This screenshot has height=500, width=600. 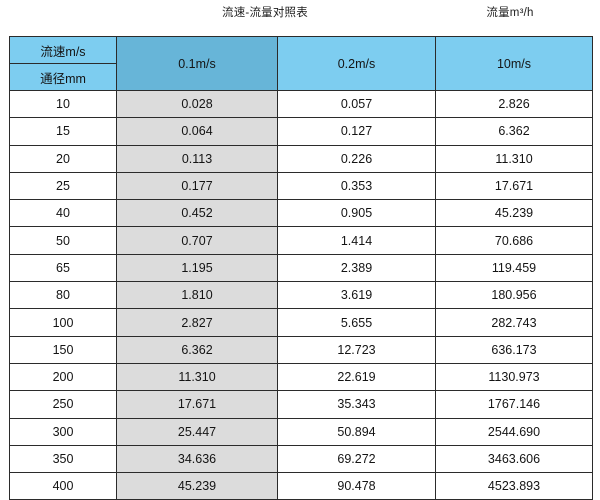 What do you see at coordinates (63, 158) in the screenshot?
I see `cell-nominal-diameter: 20` at bounding box center [63, 158].